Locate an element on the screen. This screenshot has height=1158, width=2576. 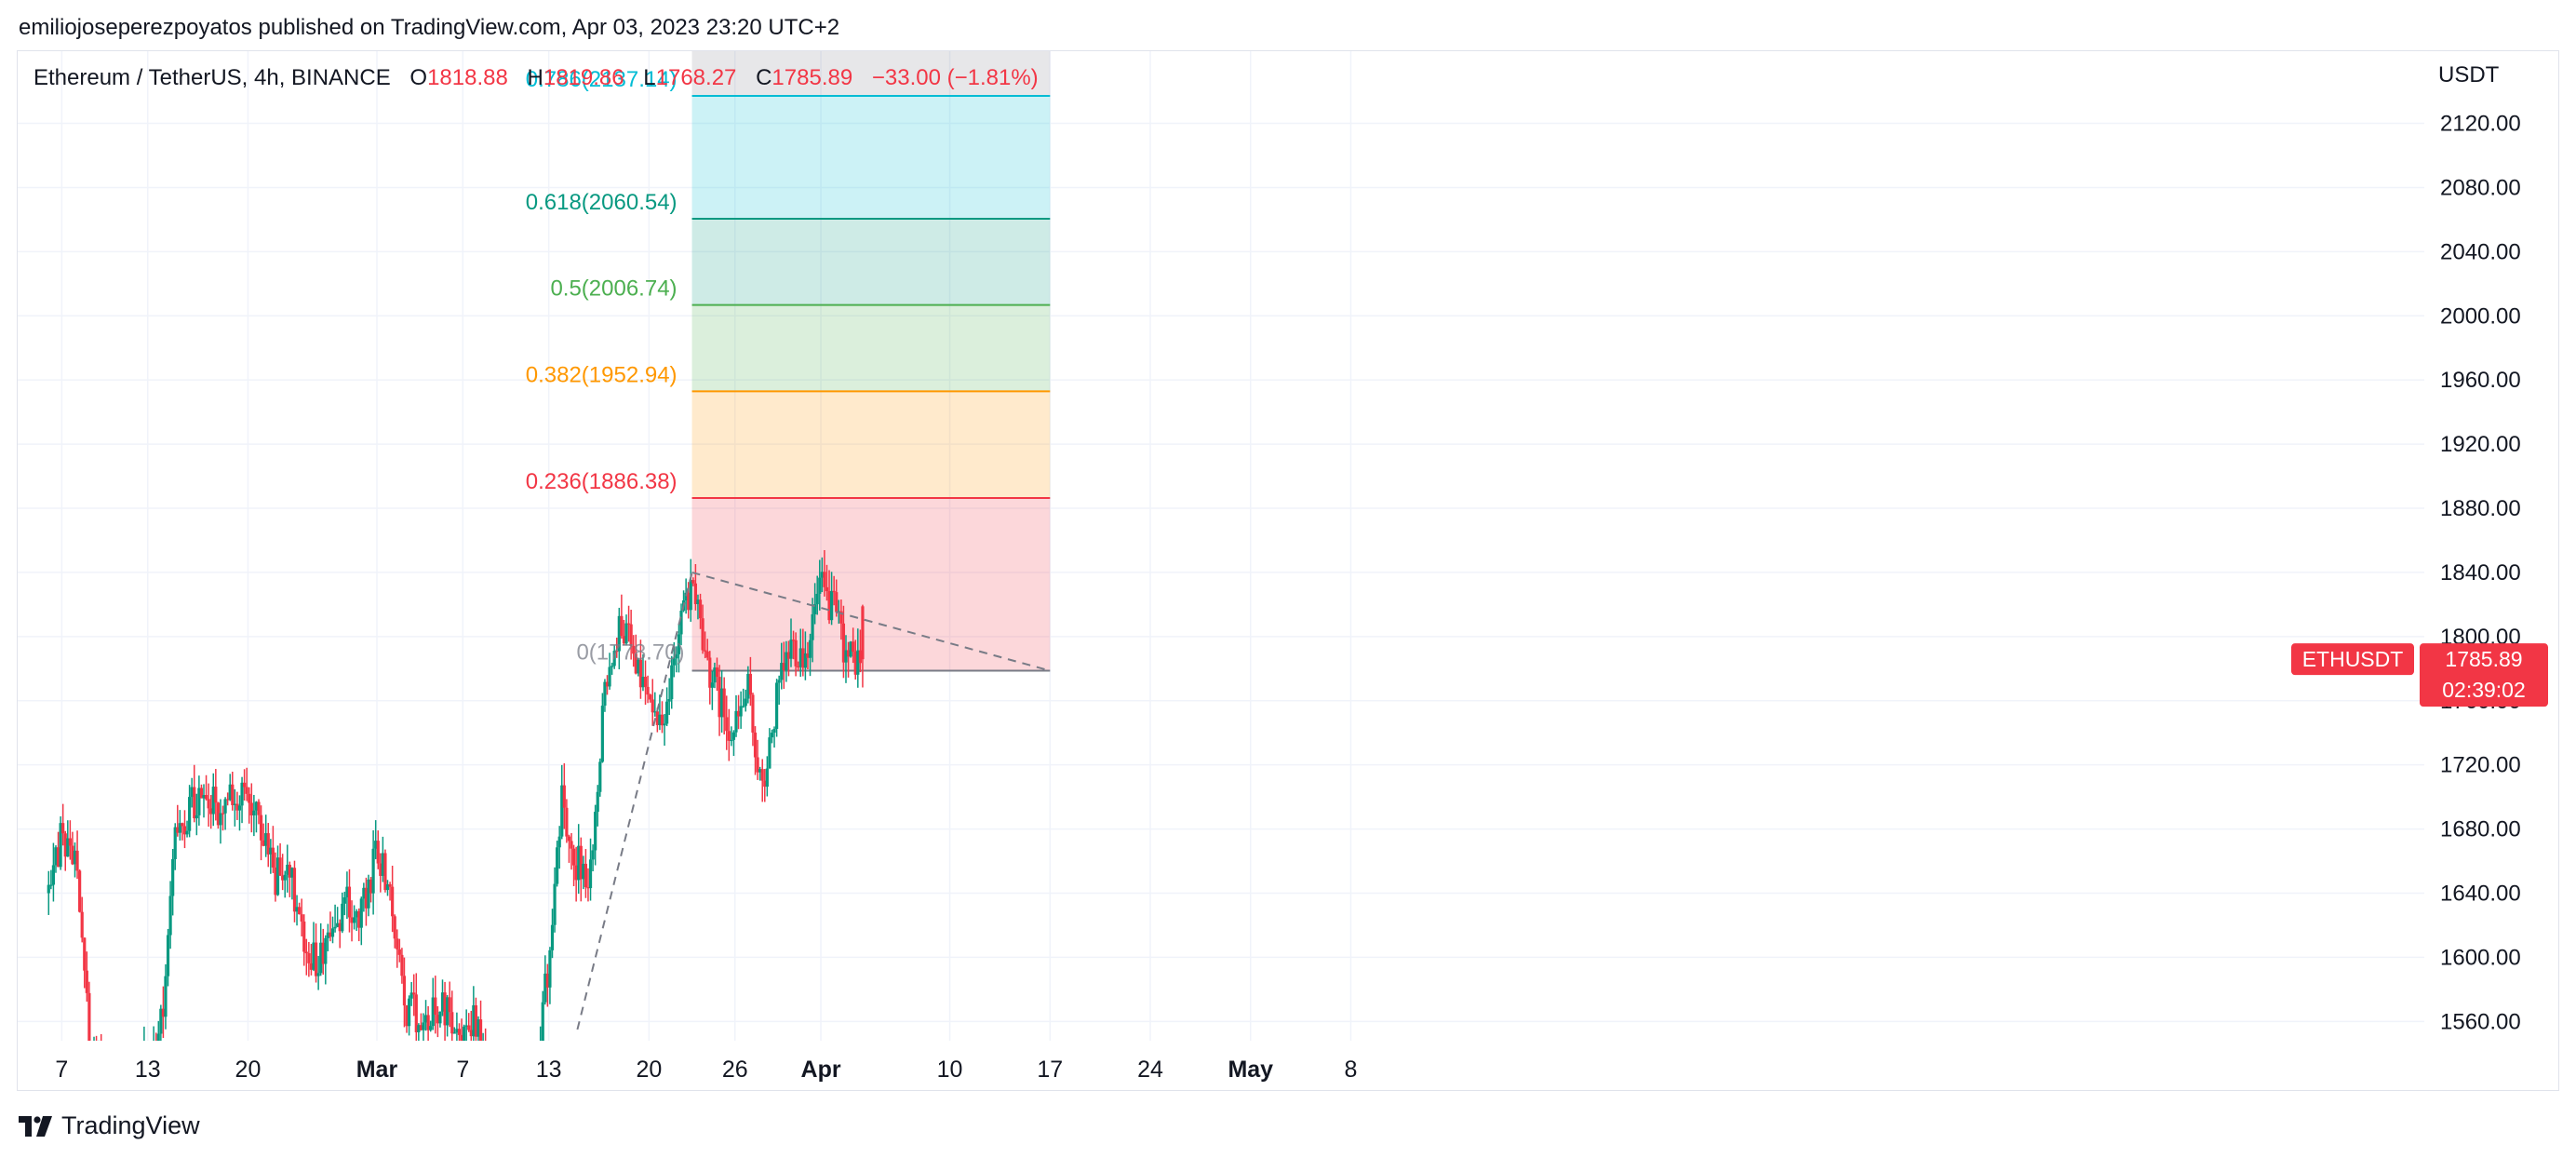
legend-close-value: 1785.89 is located at coordinates (812, 77).